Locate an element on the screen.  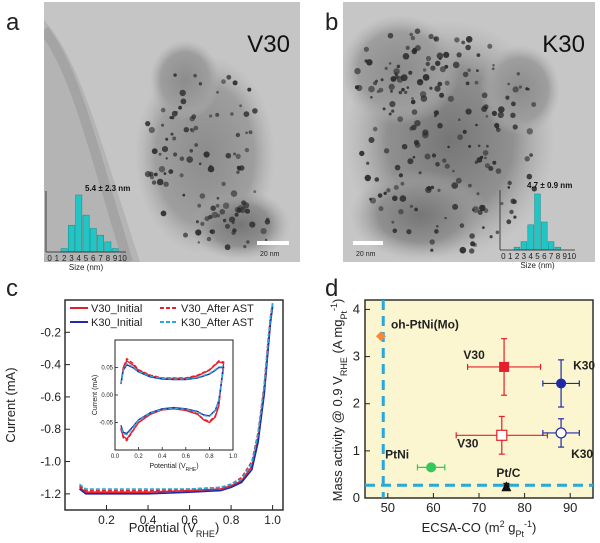
series-k30-after-ast is located at coordinates (176, 396).